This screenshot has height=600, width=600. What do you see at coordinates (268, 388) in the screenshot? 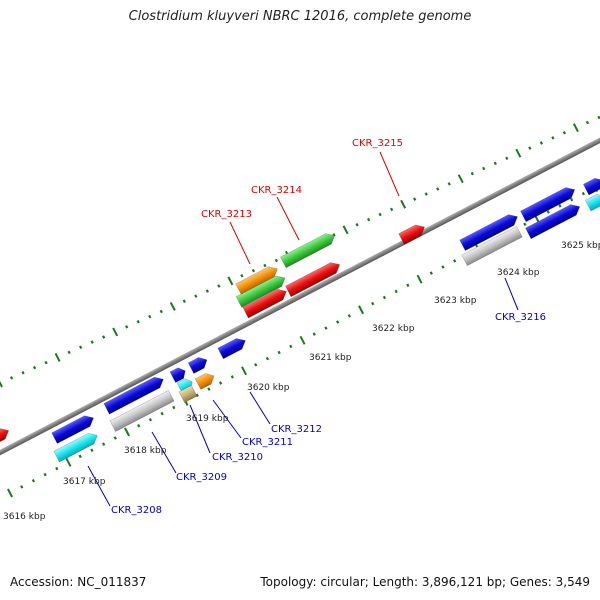
I see `tick-label: 3620 kbp` at bounding box center [268, 388].